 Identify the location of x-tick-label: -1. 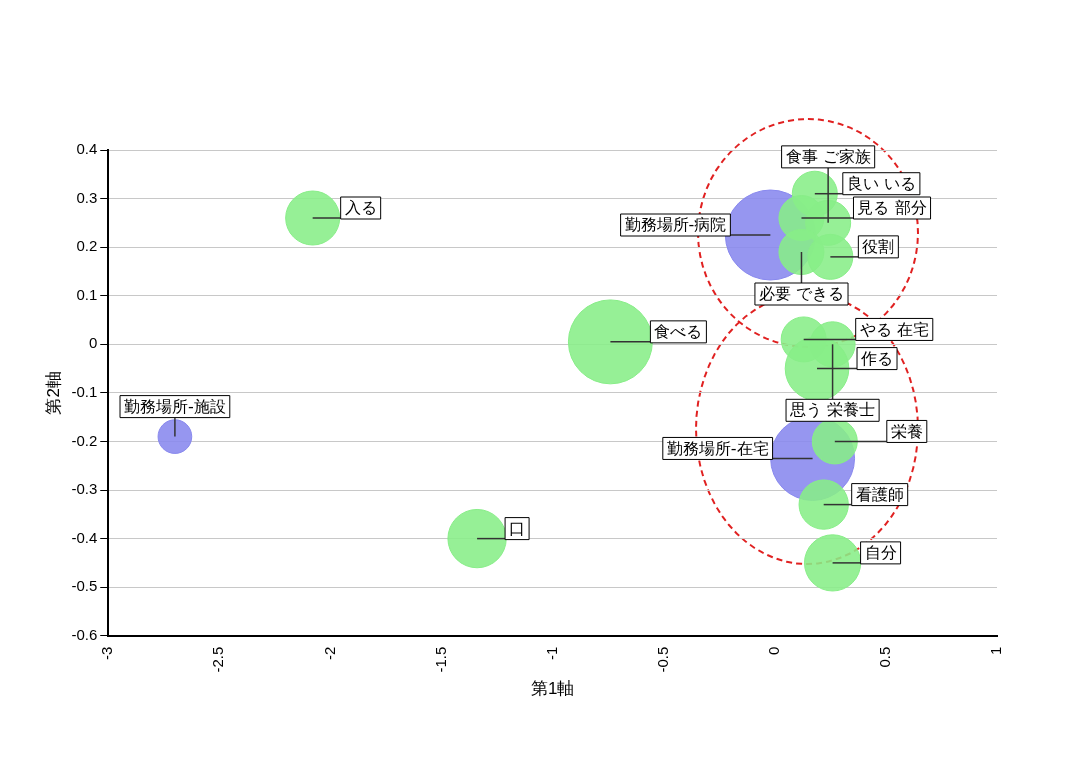
(551, 653).